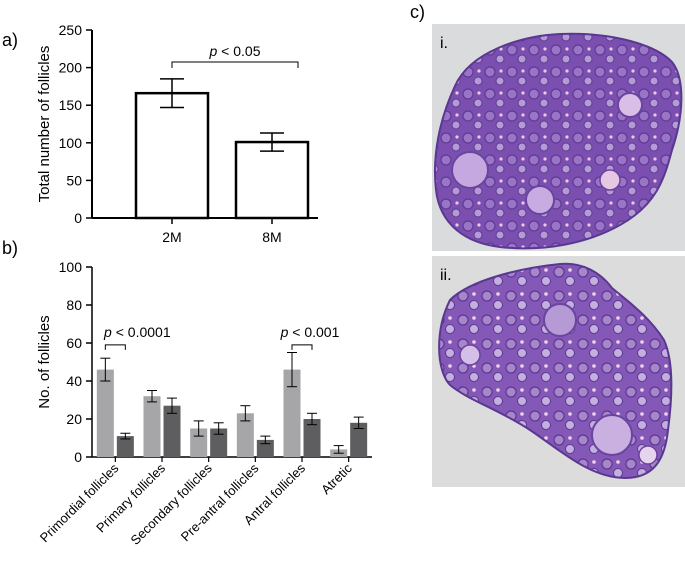  I want to click on bar-Primordial follicles-series-2, so click(125, 446).